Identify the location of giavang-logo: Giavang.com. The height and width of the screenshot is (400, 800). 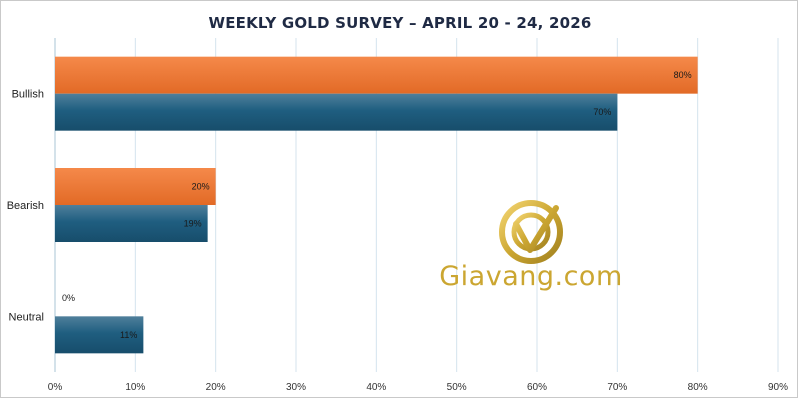
(531, 246).